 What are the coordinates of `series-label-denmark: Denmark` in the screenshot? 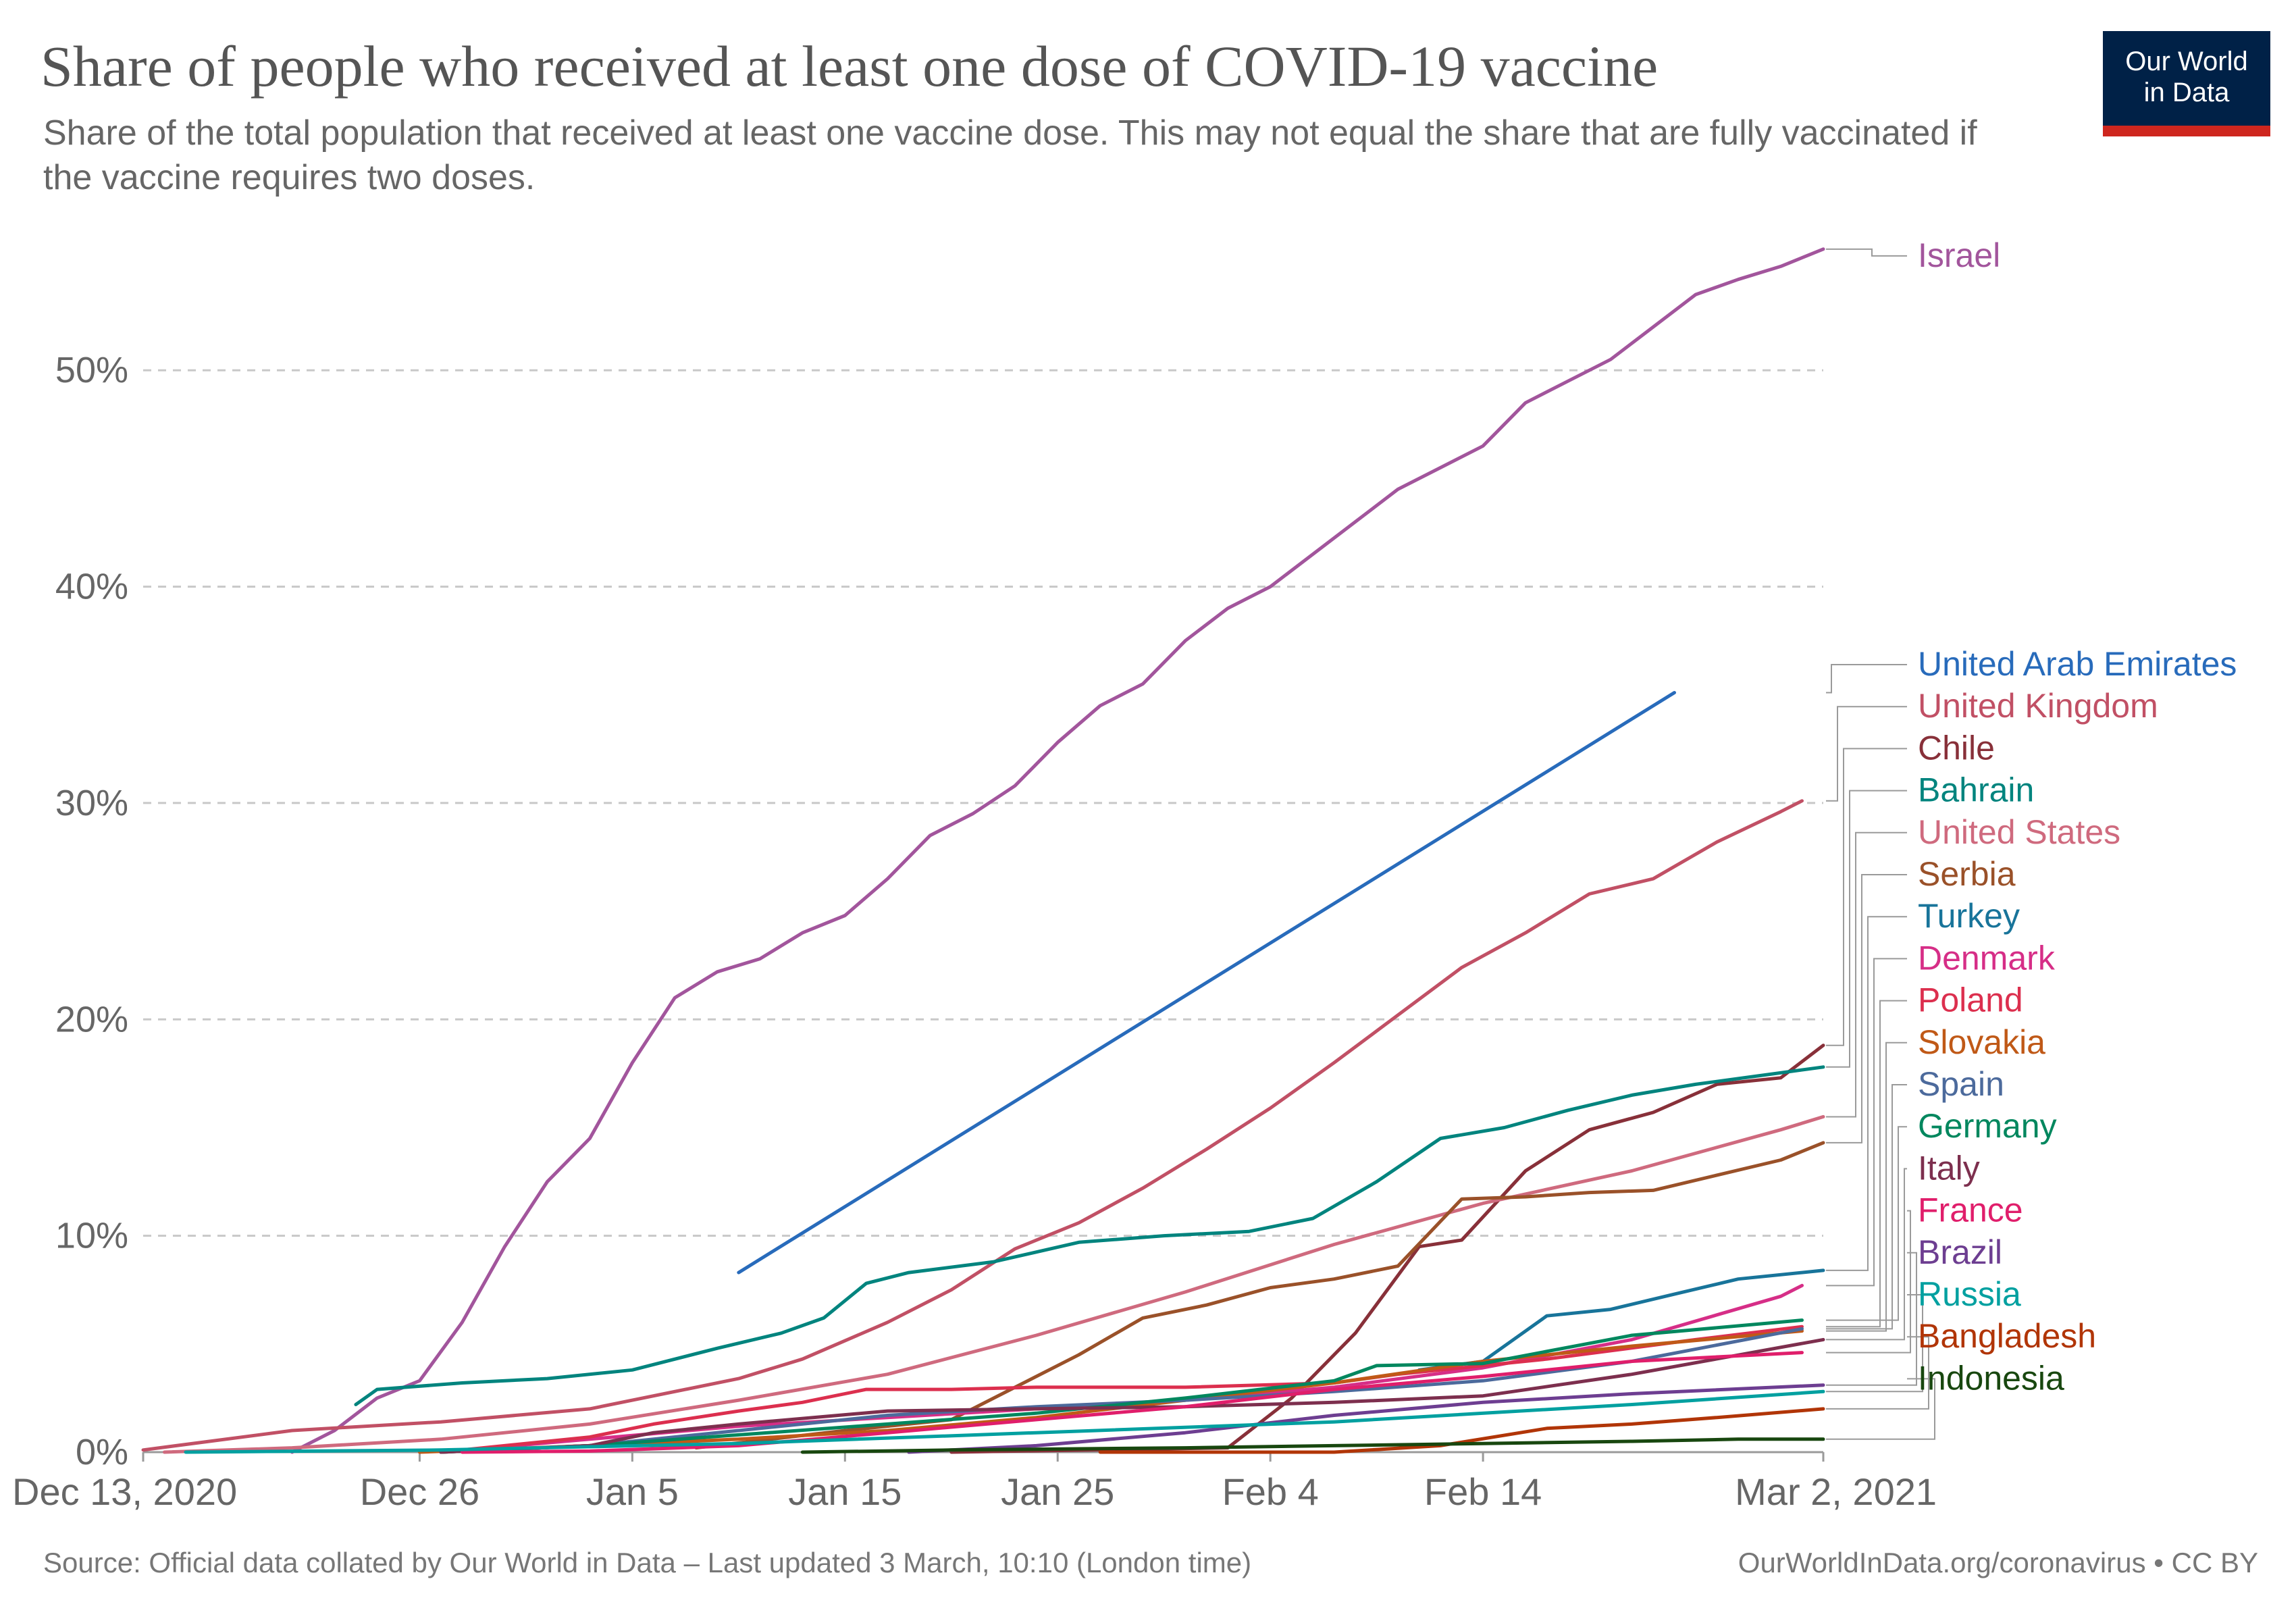 It's located at (1987, 958).